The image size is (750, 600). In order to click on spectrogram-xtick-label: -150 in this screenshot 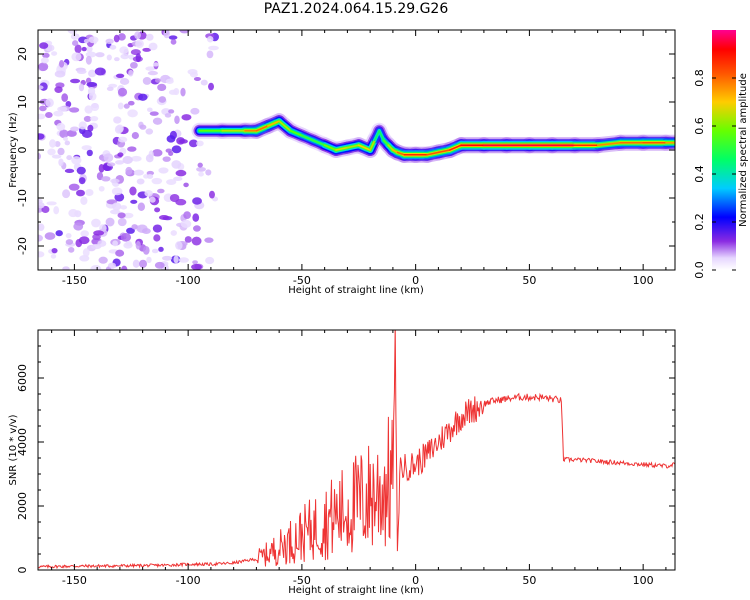, I will do `click(74, 280)`.